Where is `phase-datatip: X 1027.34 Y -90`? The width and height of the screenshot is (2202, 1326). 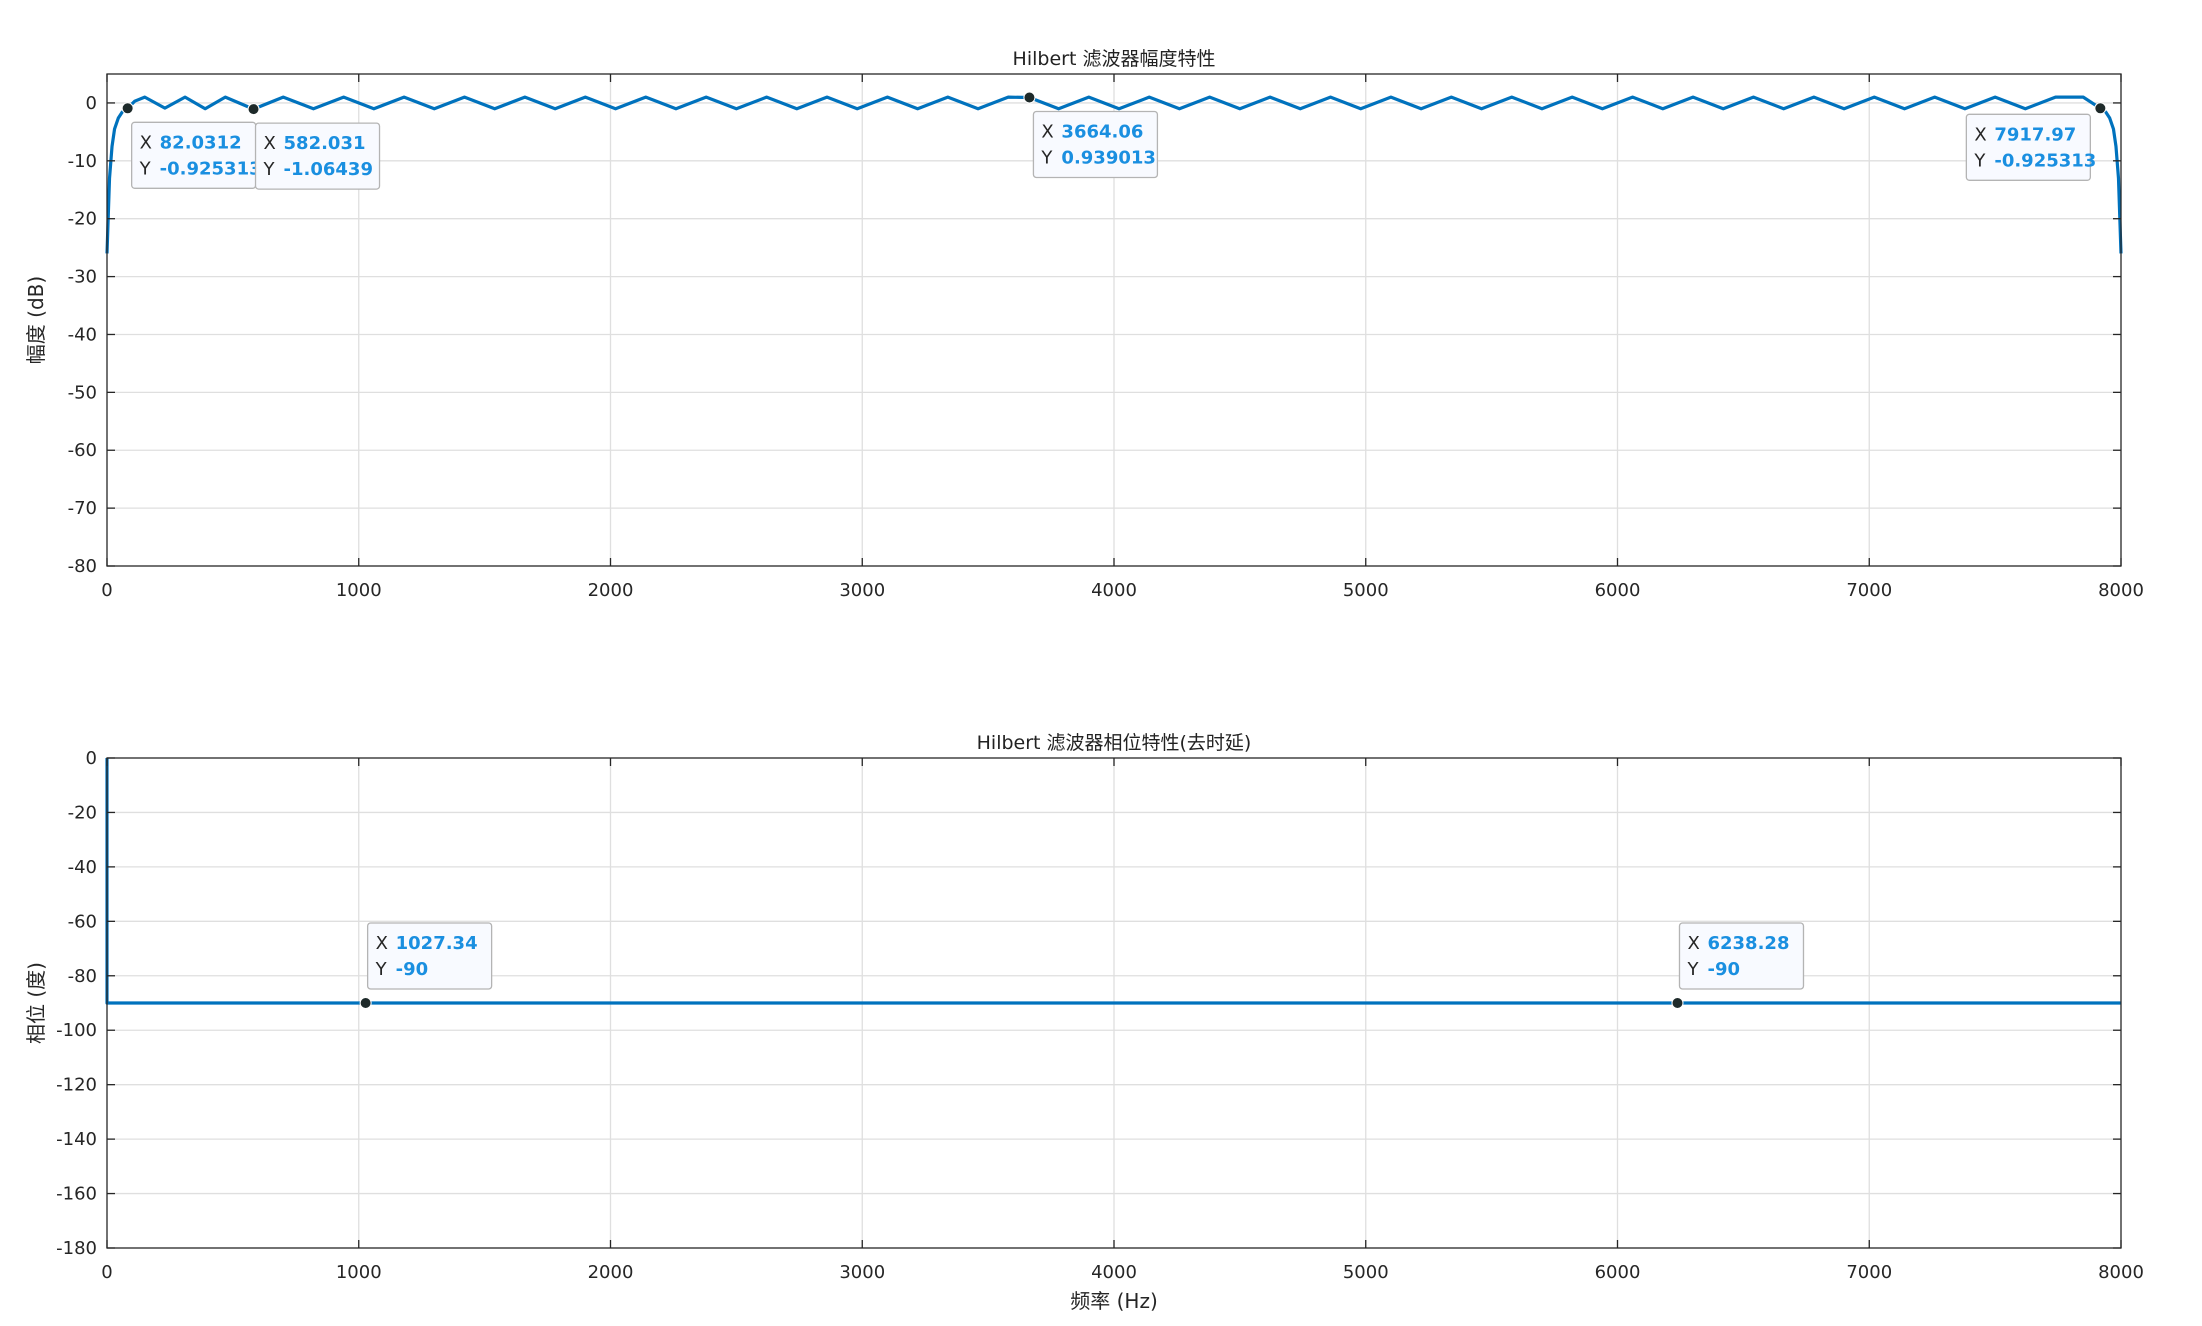
phase-datatip: X 1027.34 Y -90 is located at coordinates (429, 956).